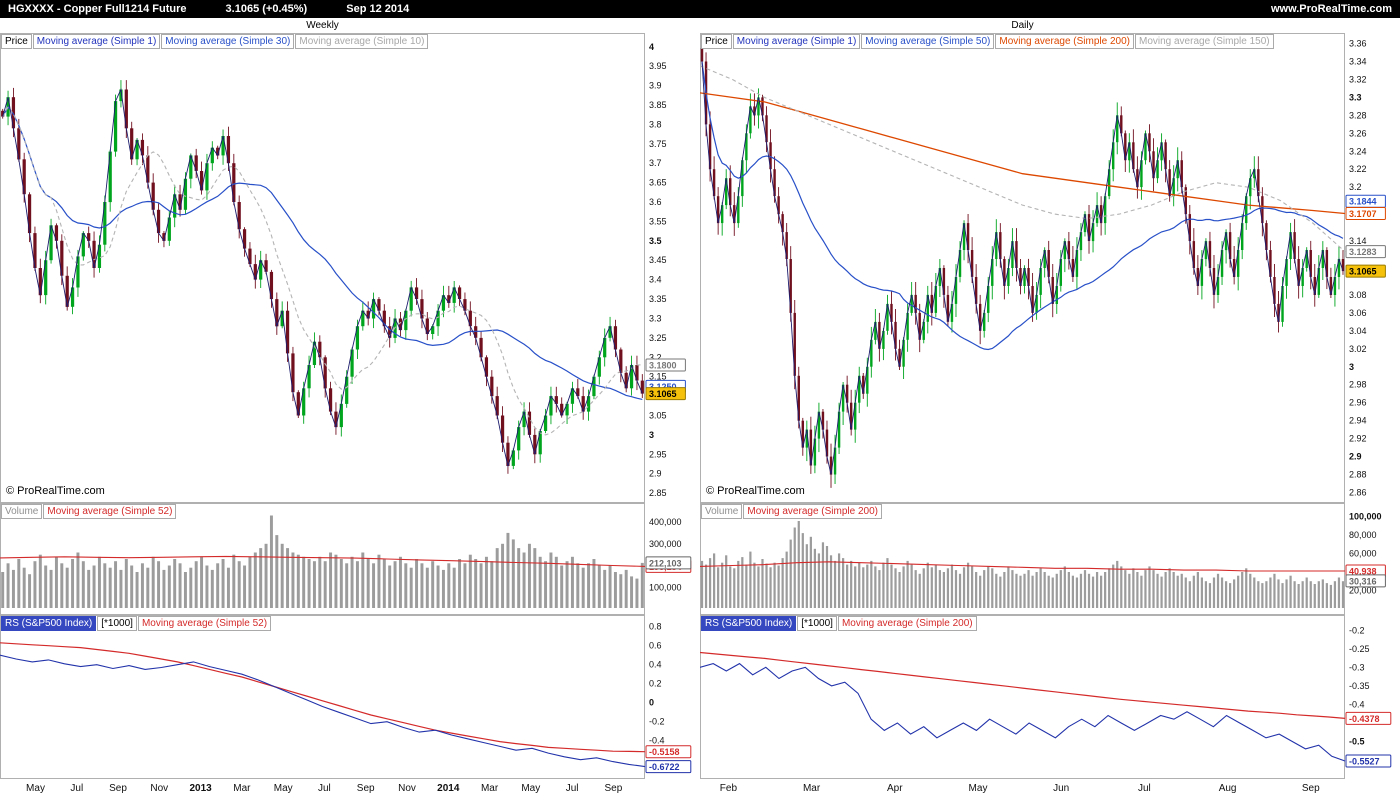  What do you see at coordinates (658, 183) in the screenshot?
I see `svg-text: 3.65` at bounding box center [658, 183].